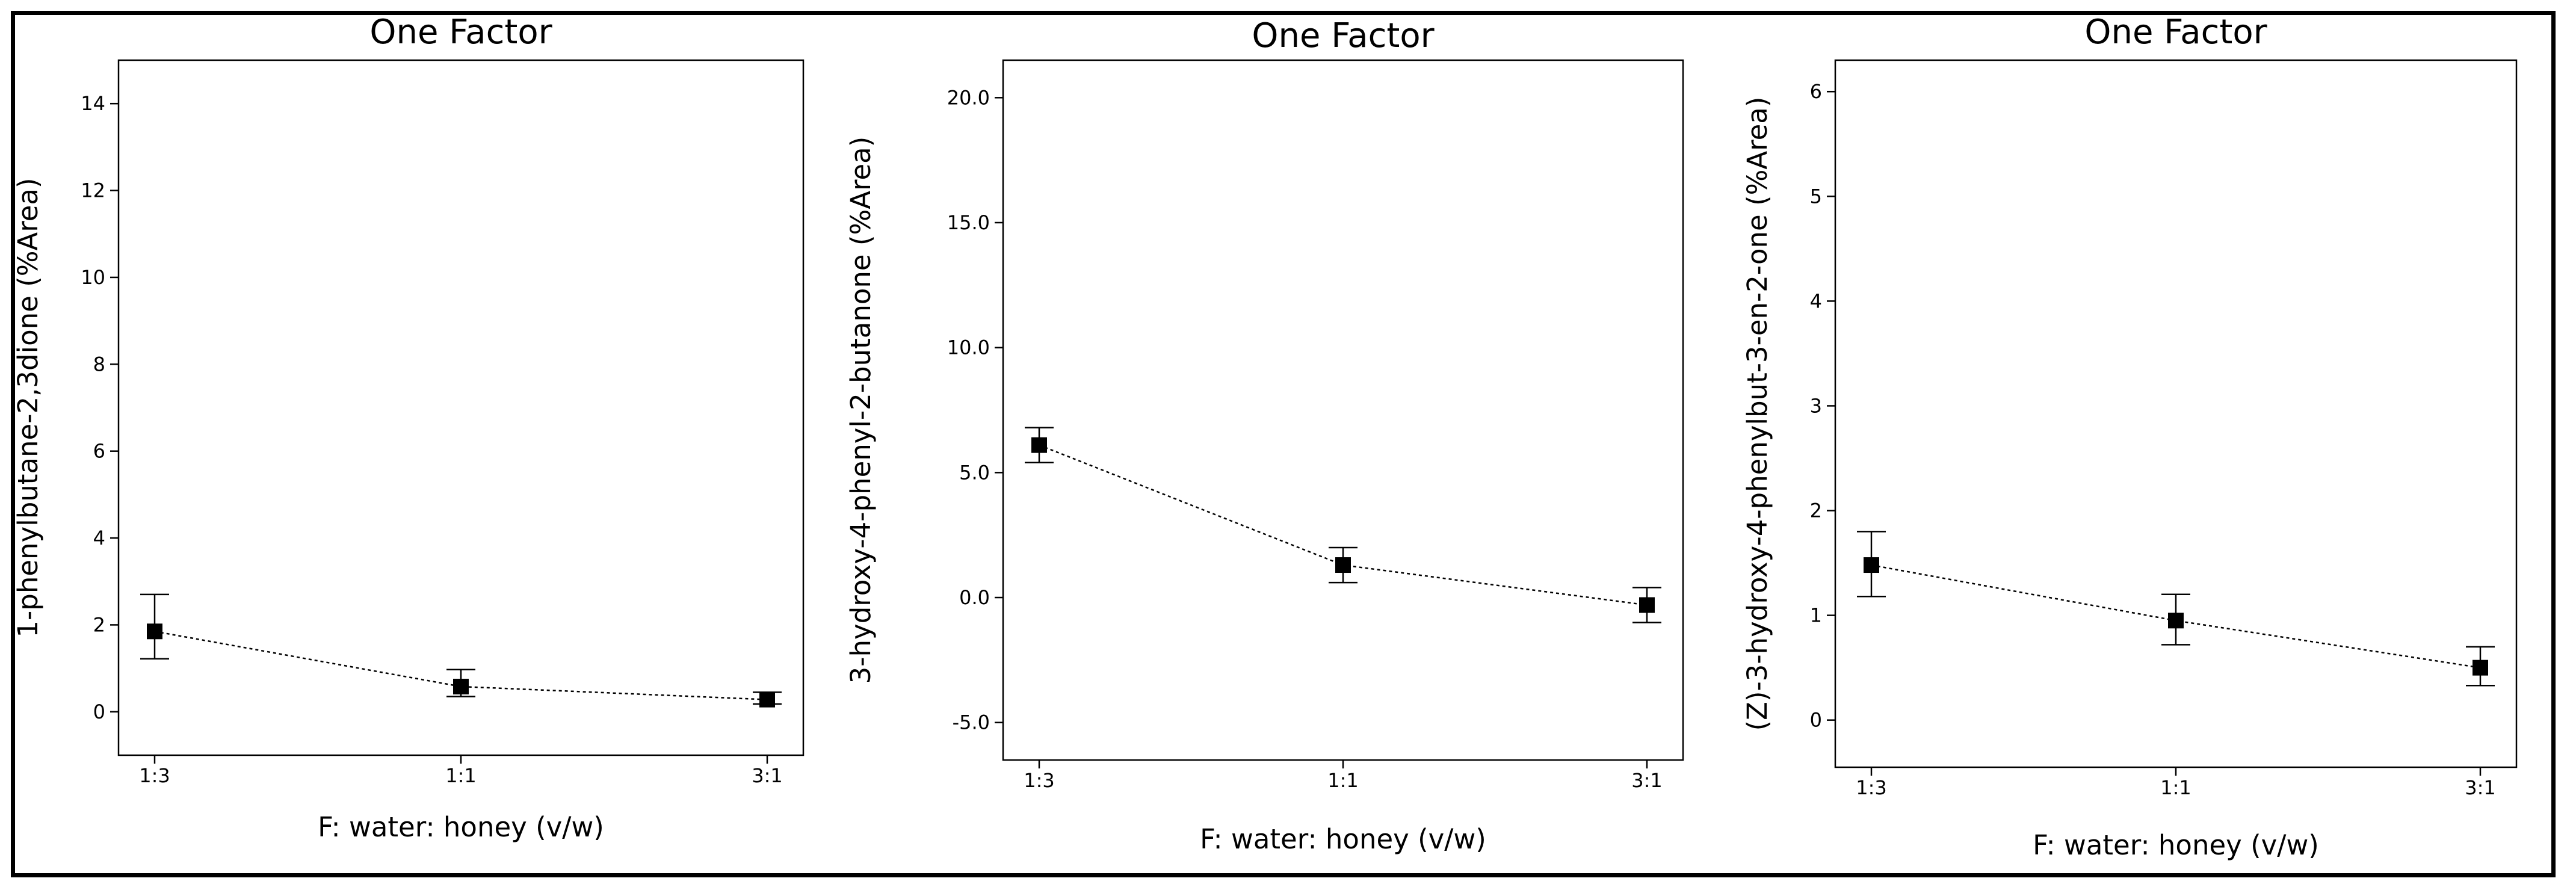 The width and height of the screenshot is (2576, 893). I want to click on y-tick-label: 8, so click(99, 364).